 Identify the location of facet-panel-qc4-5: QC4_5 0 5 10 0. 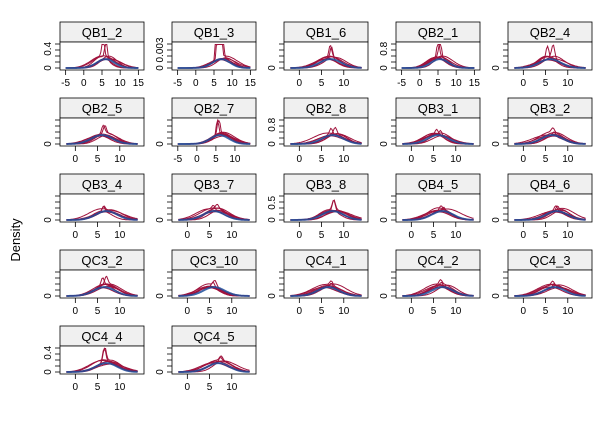
(206, 359).